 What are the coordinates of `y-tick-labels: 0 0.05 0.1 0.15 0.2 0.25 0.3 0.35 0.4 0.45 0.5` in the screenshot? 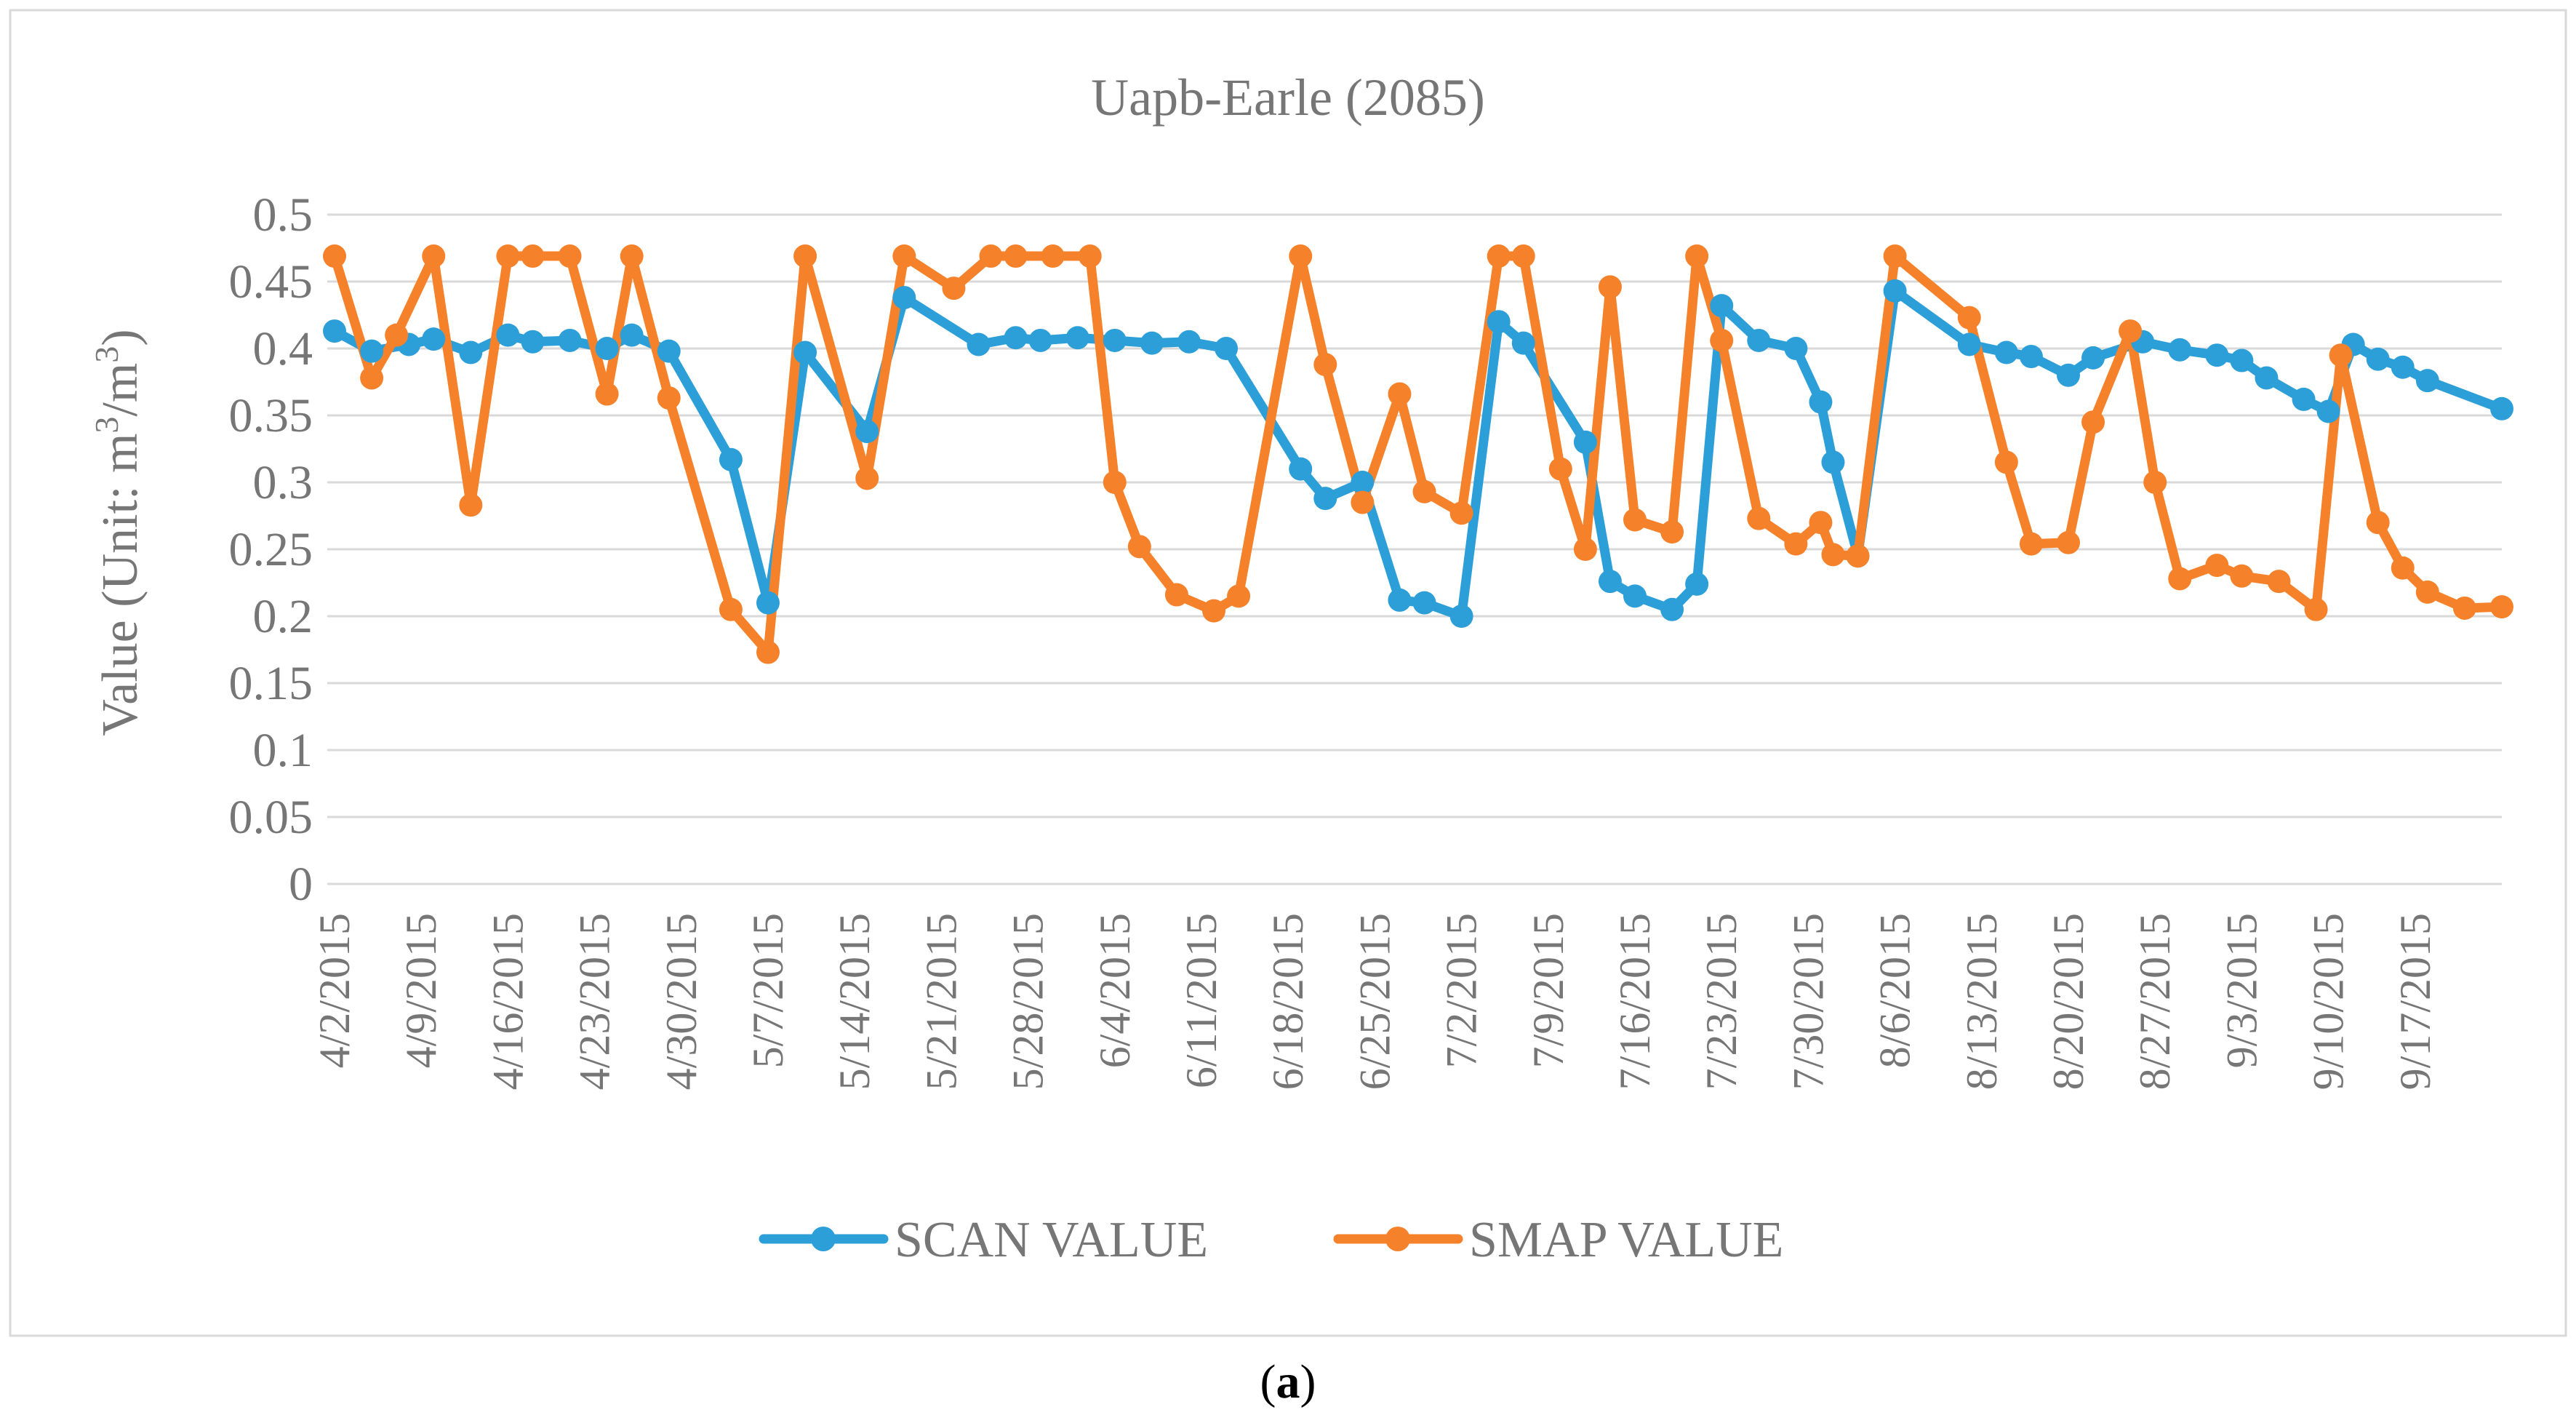 It's located at (271, 549).